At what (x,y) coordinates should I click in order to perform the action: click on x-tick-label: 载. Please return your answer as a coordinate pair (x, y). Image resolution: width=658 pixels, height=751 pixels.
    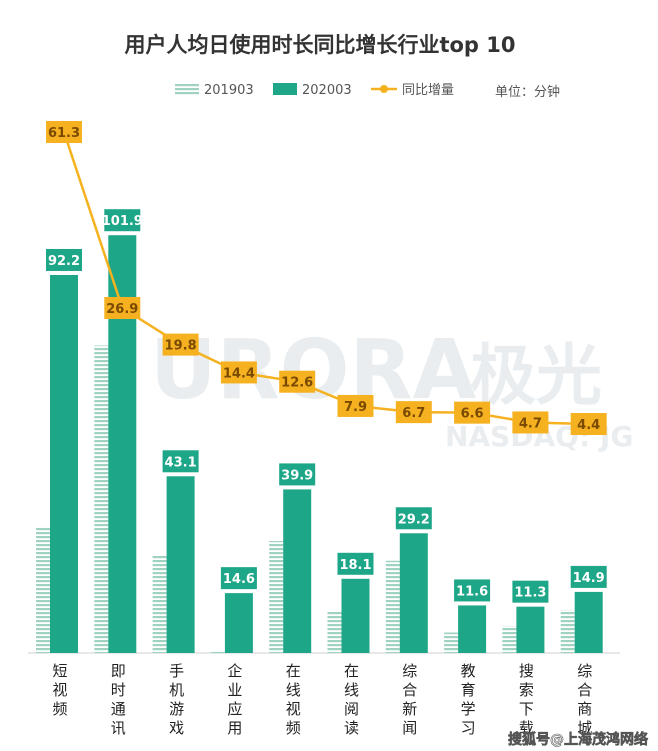
    Looking at the image, I should click on (526, 728).